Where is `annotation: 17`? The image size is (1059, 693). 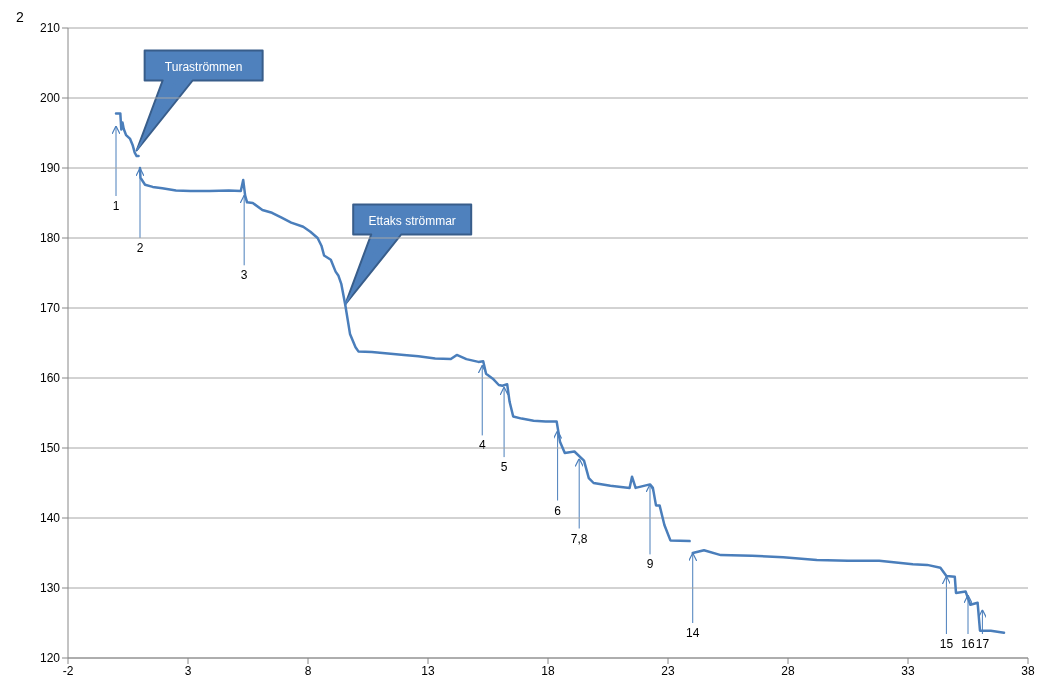 annotation: 17 is located at coordinates (982, 644).